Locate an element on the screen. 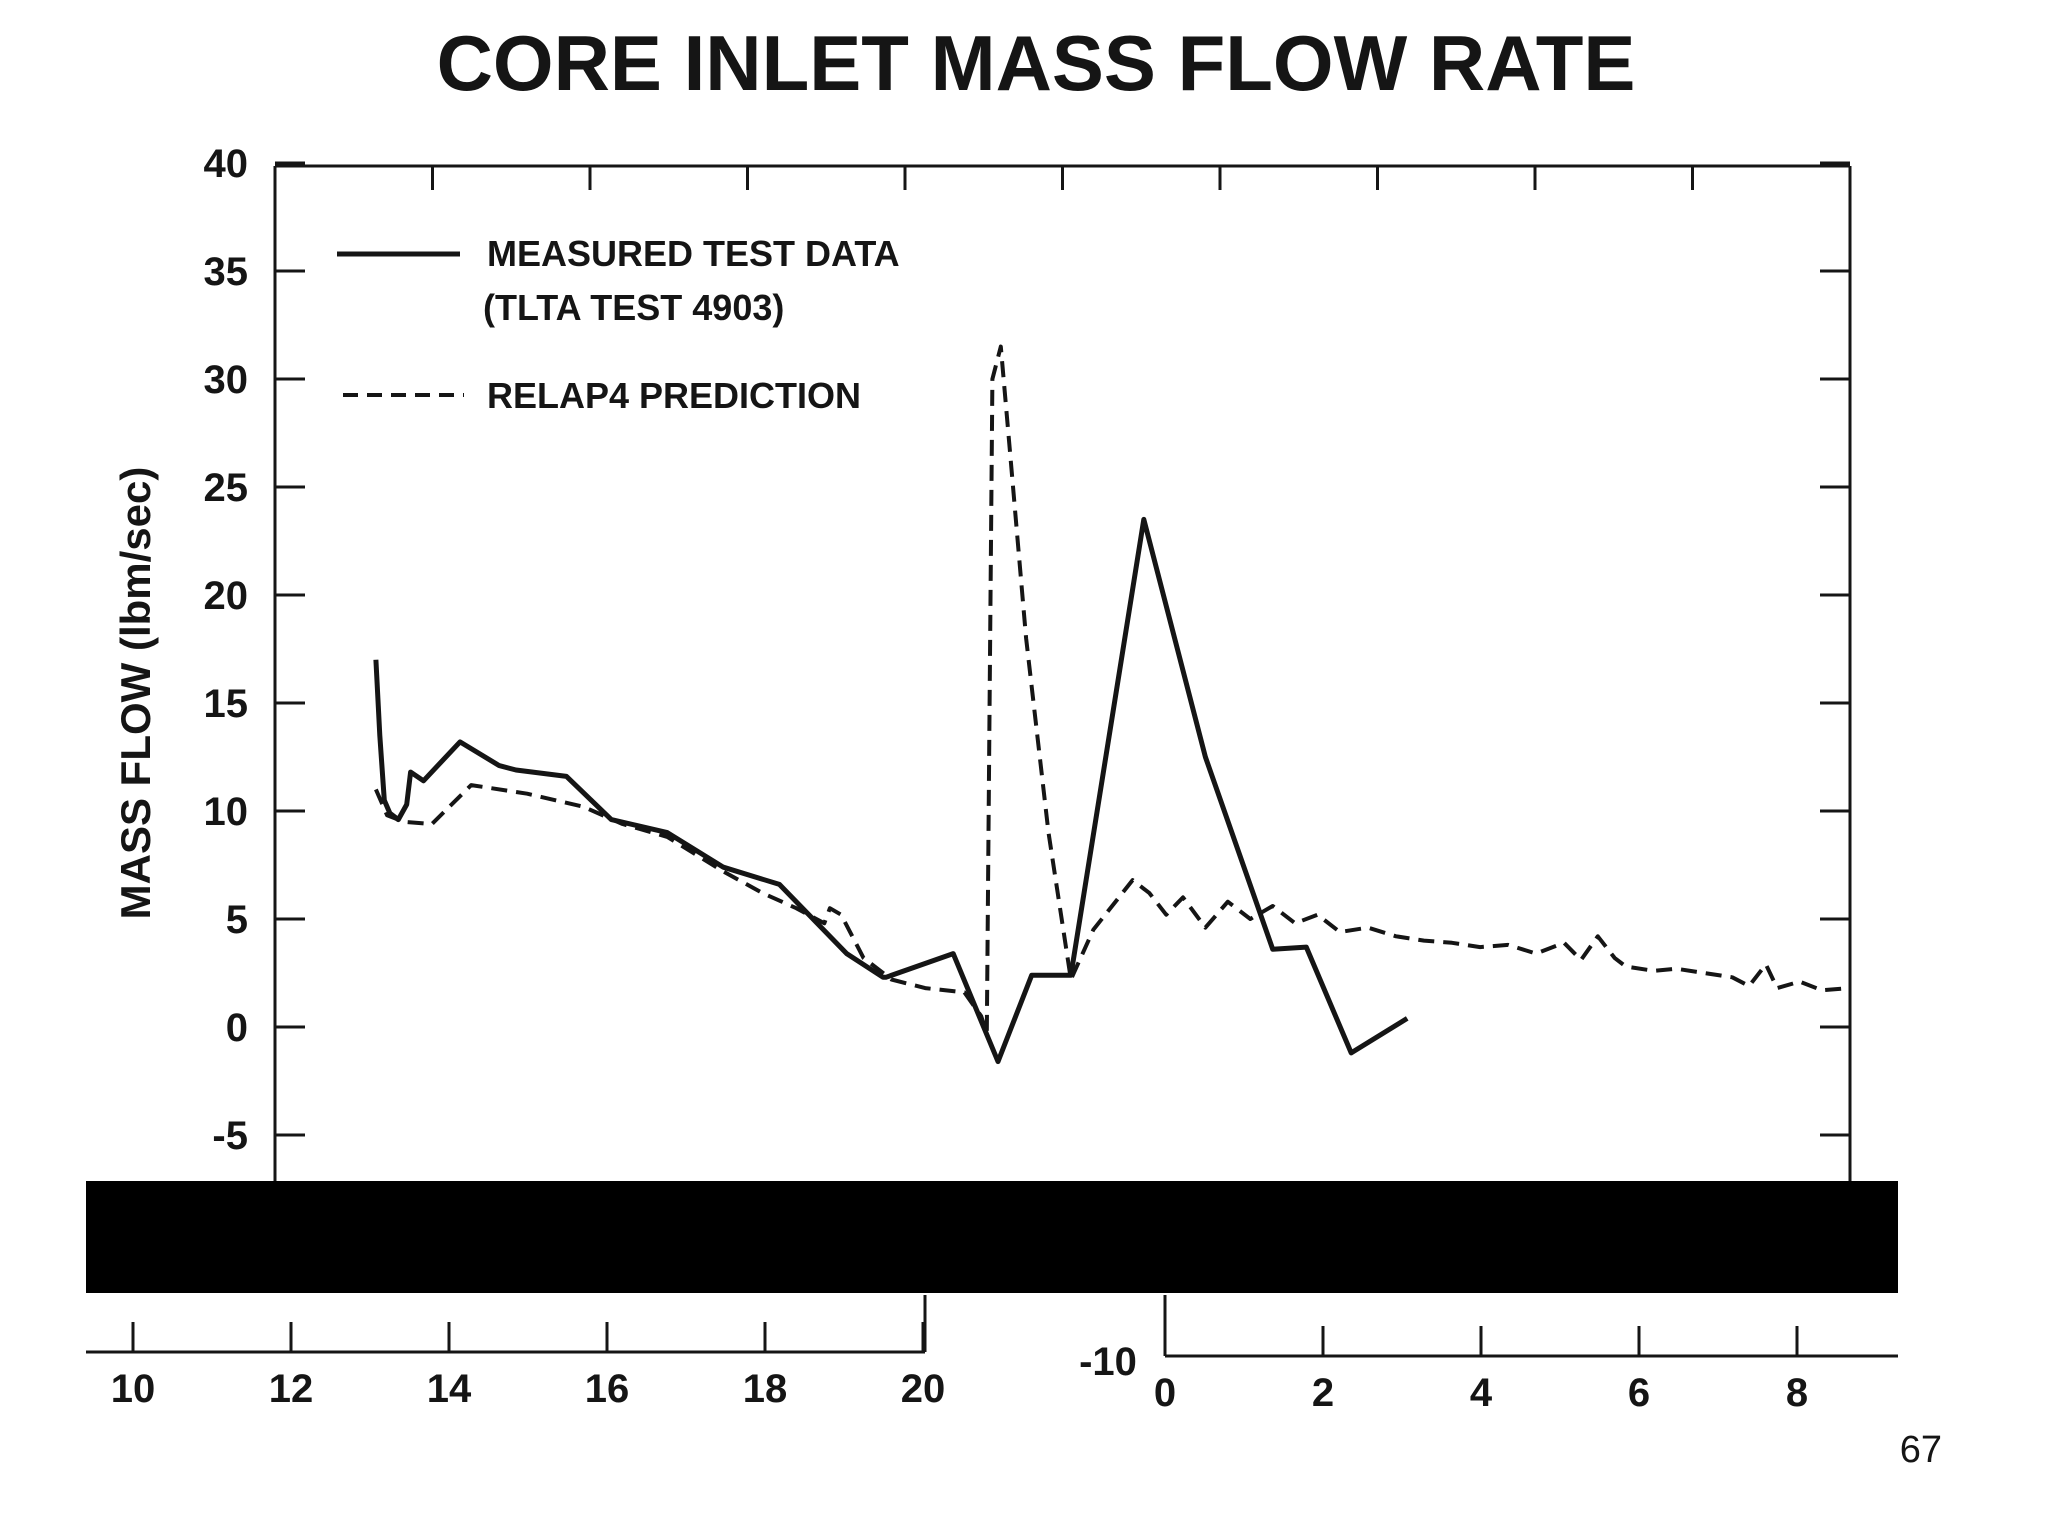 Image resolution: width=2048 pixels, height=1536 pixels. y-tick-label: 10 is located at coordinates (226, 812).